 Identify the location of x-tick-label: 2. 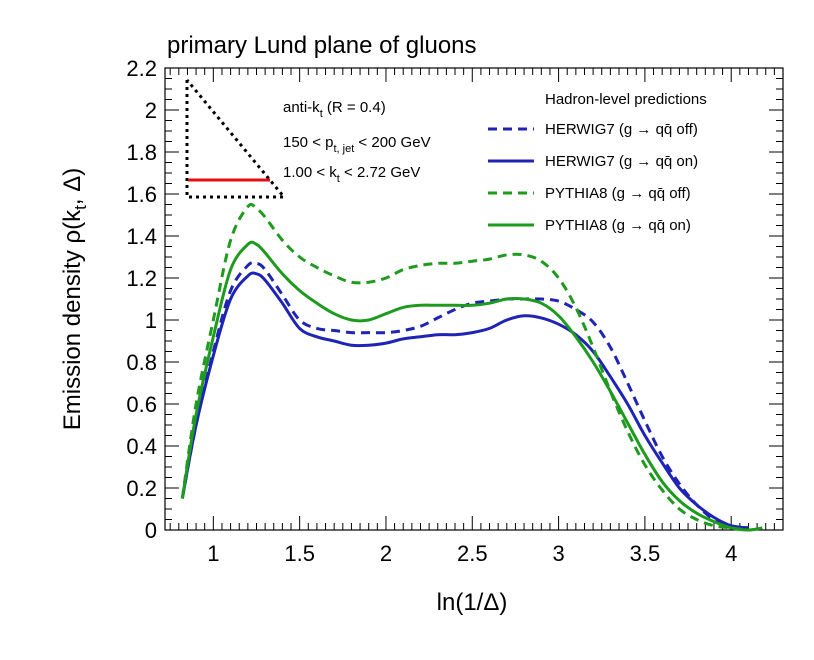
(386, 553).